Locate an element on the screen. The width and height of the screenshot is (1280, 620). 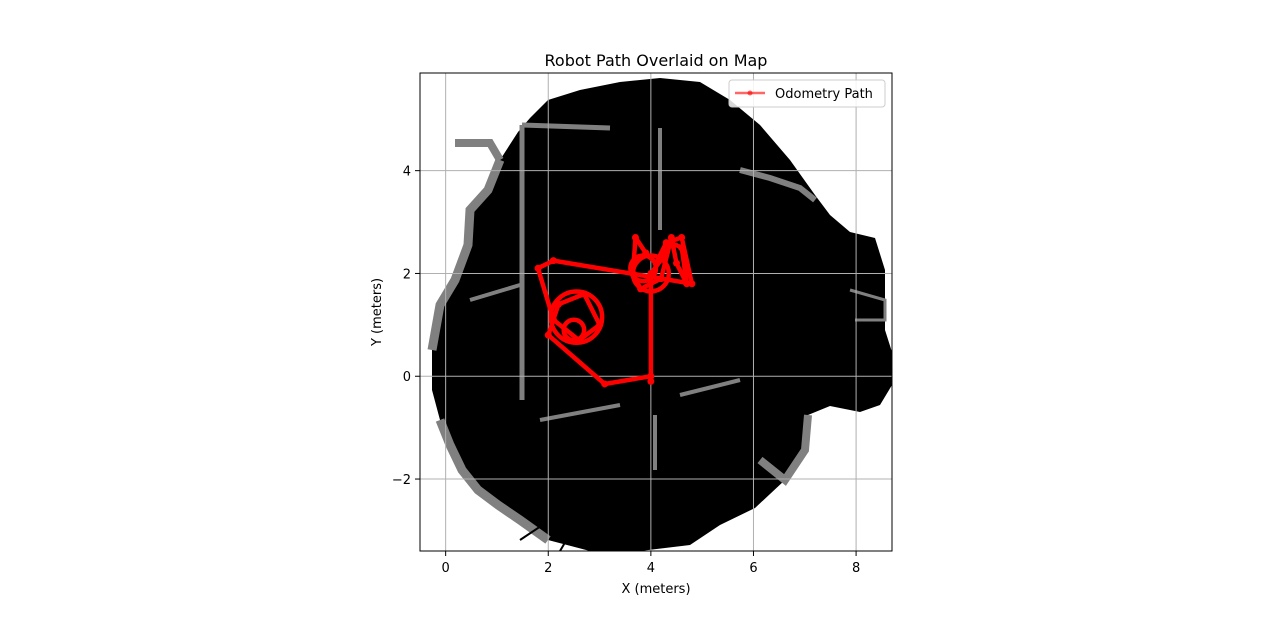
legend: Odometry Path is located at coordinates (807, 93).